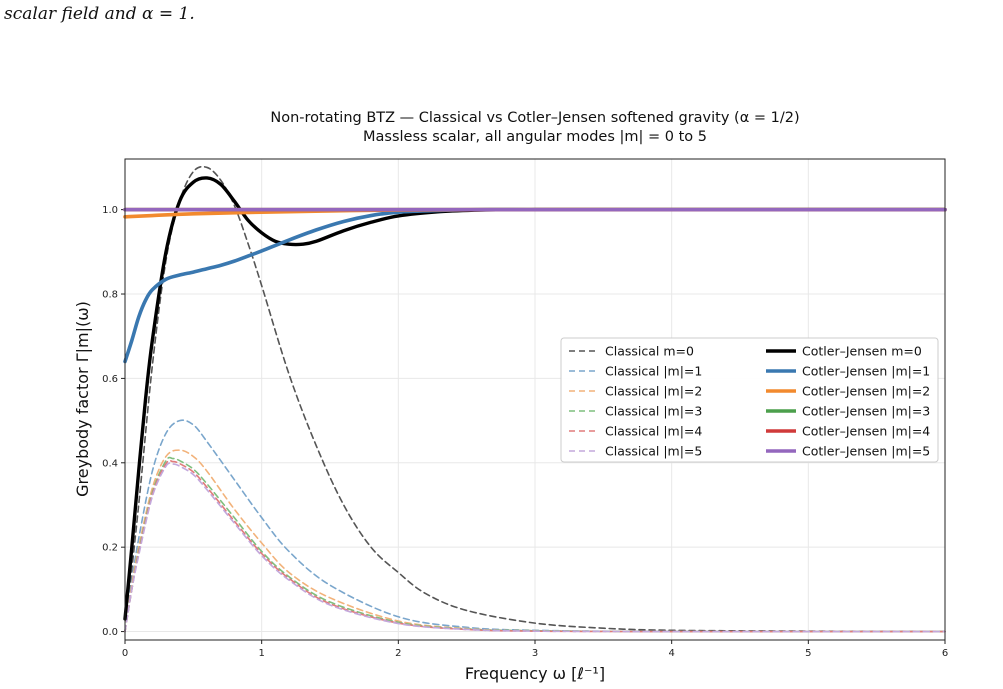  I want to click on legend-label: Cotler–Jensen m=0, so click(862, 351).